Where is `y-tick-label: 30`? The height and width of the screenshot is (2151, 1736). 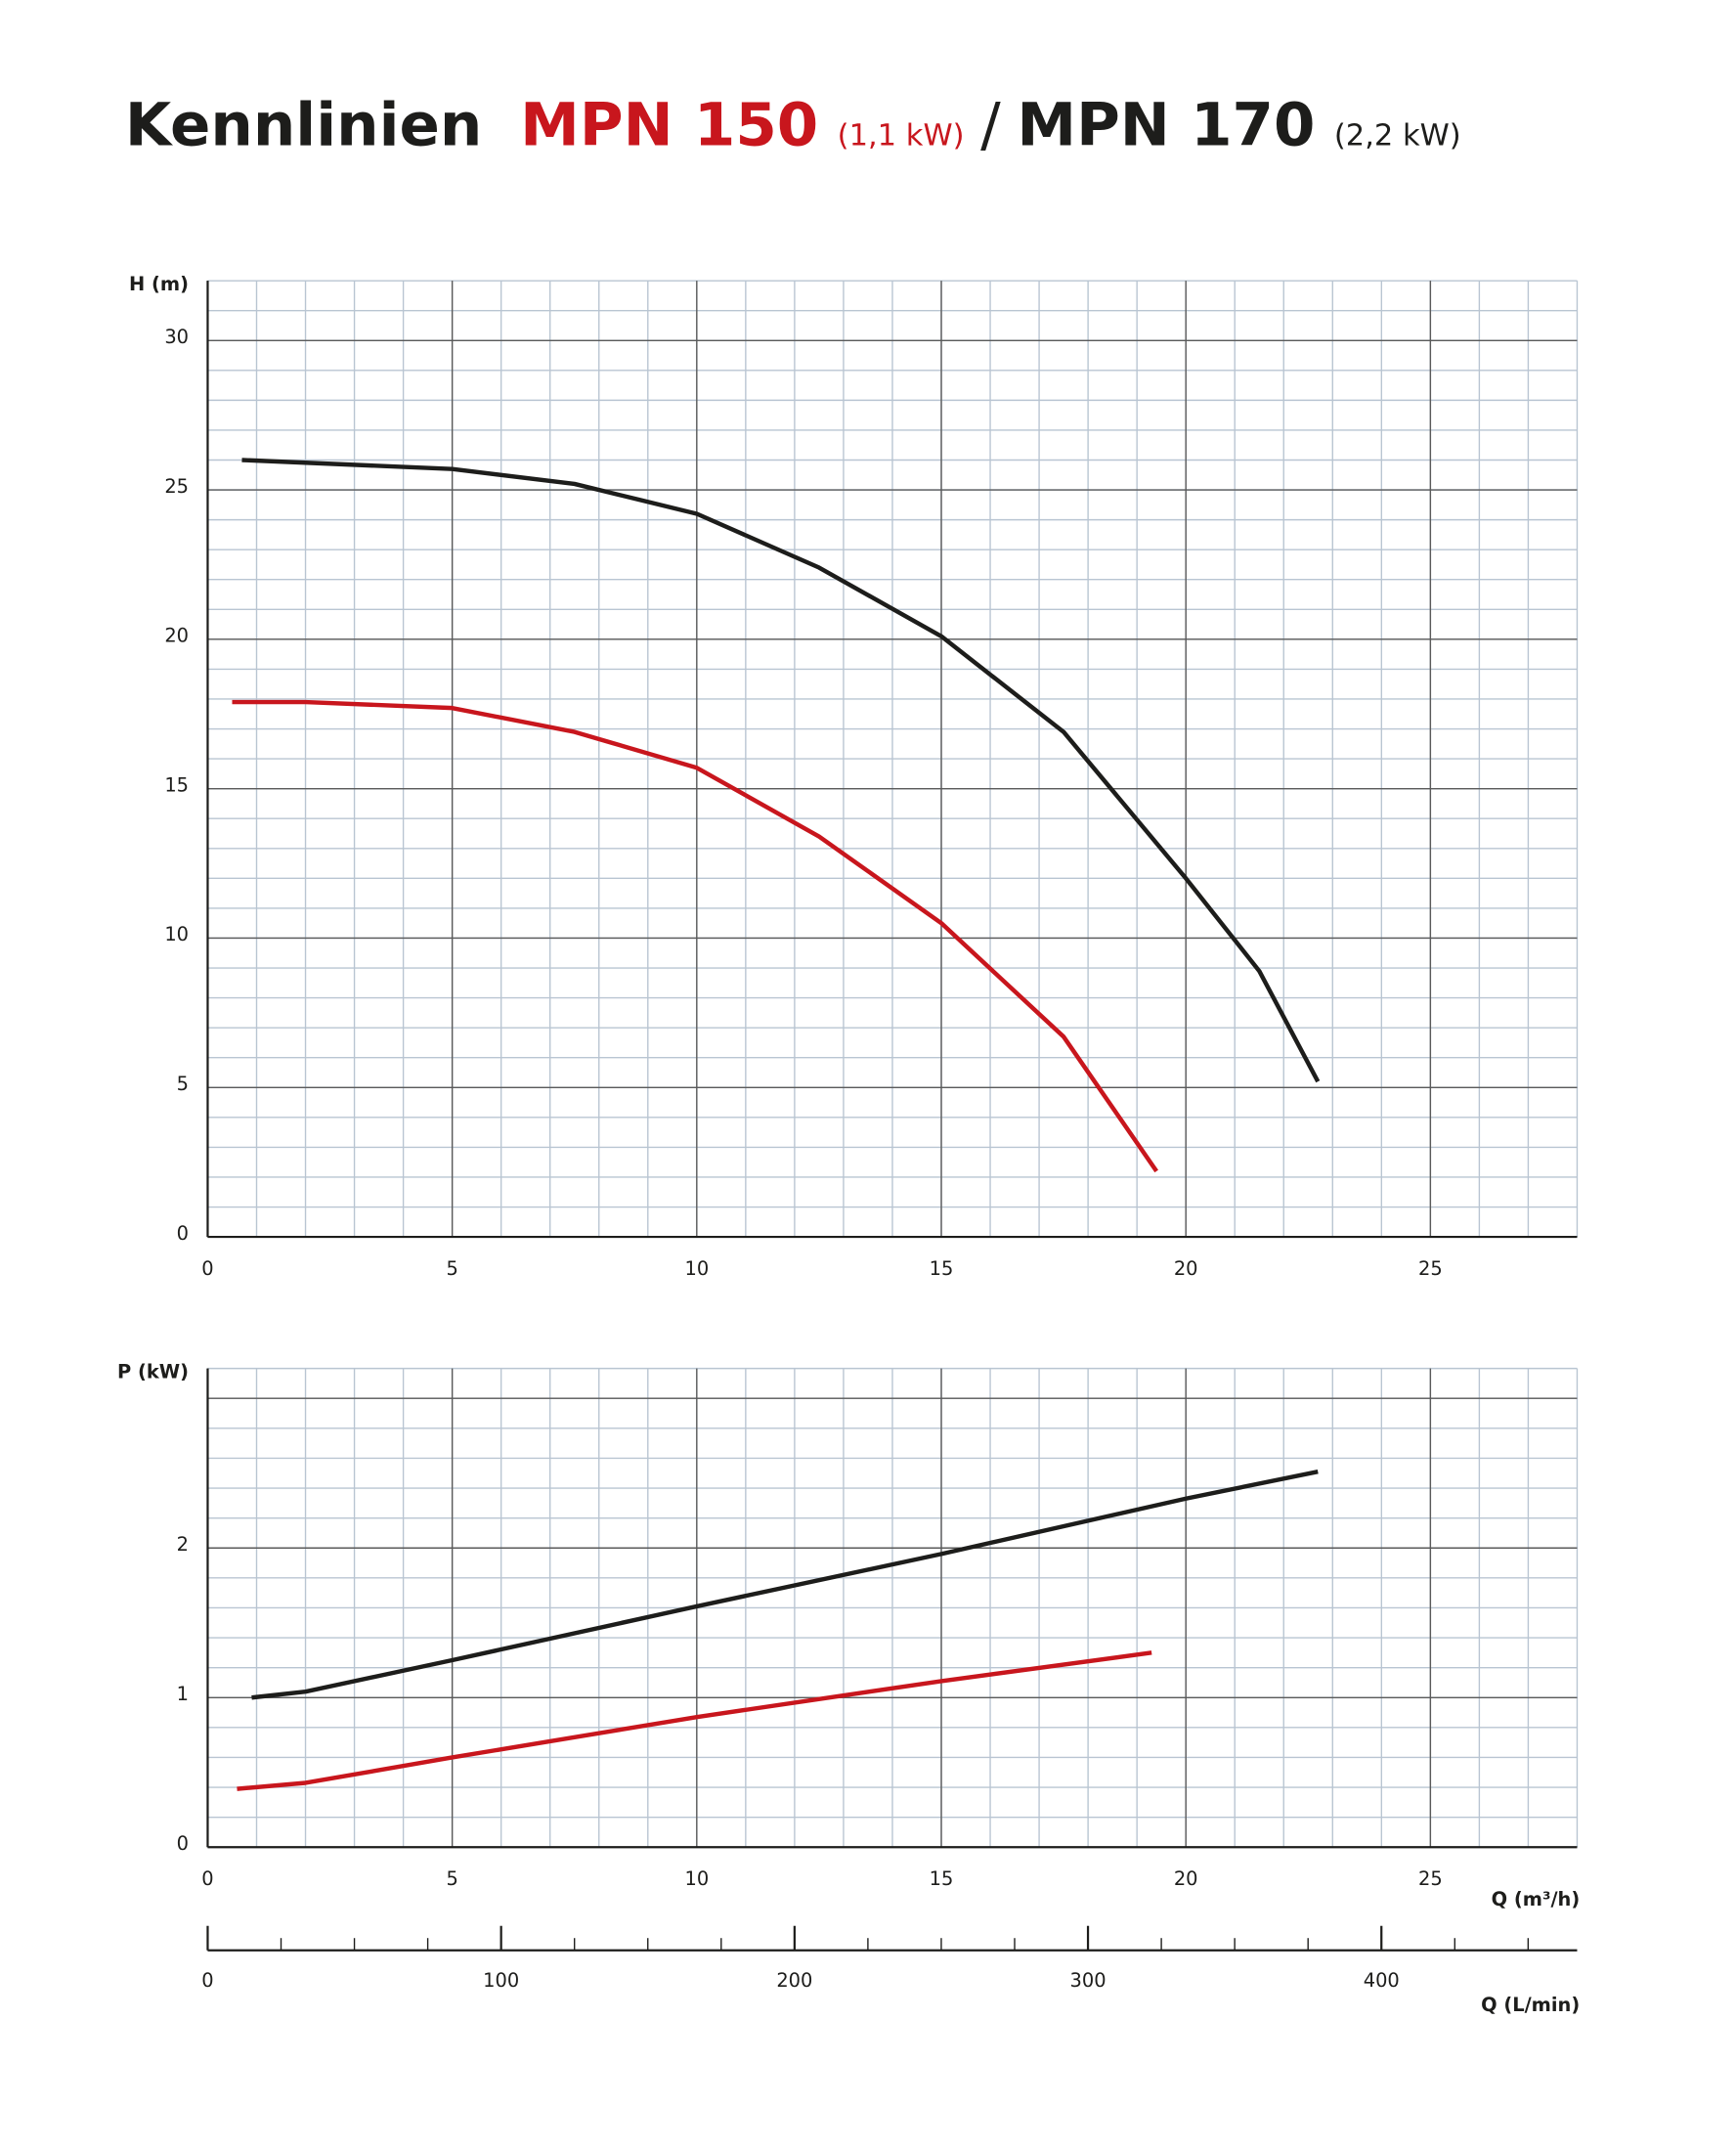 y-tick-label: 30 is located at coordinates (176, 337).